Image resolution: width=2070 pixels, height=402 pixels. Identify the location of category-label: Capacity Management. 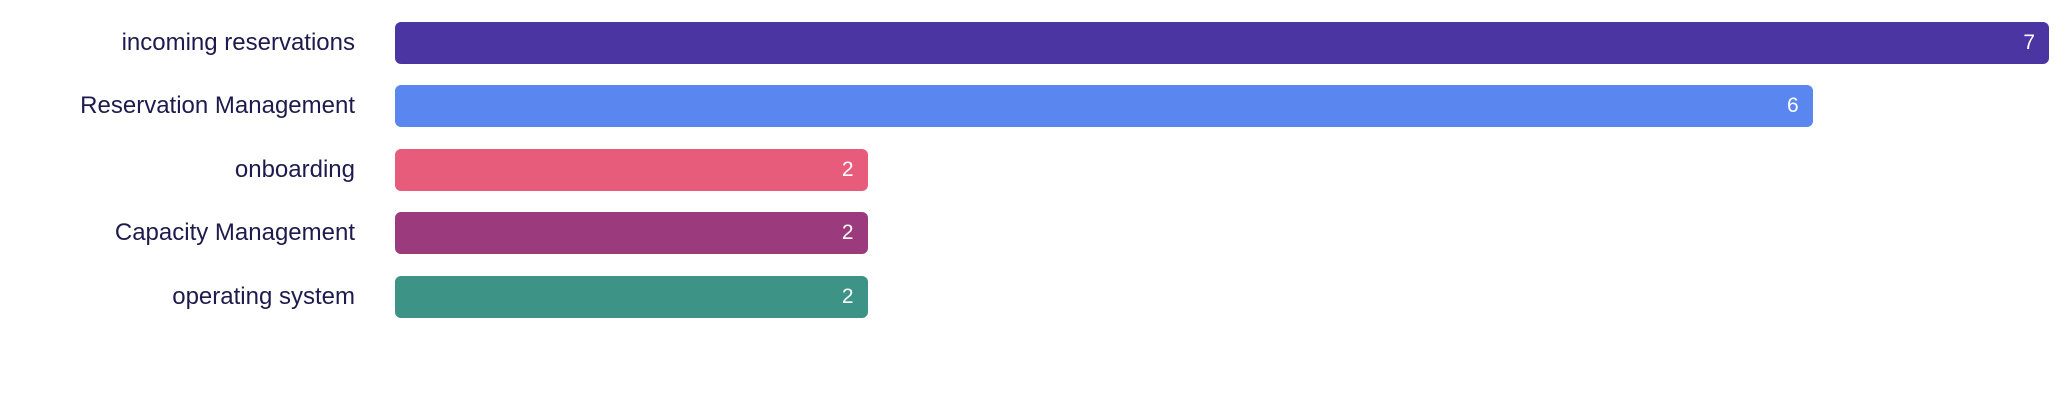
(234, 233).